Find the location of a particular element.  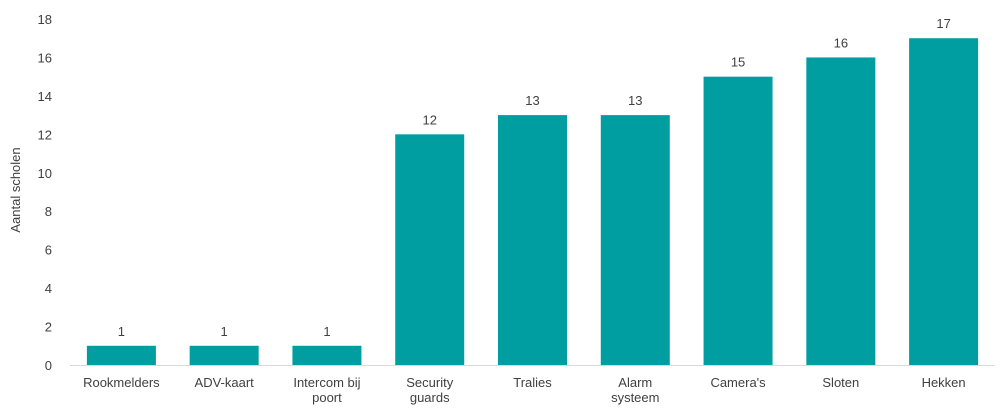

y-axis-label: Aantal scholen is located at coordinates (15, 189).